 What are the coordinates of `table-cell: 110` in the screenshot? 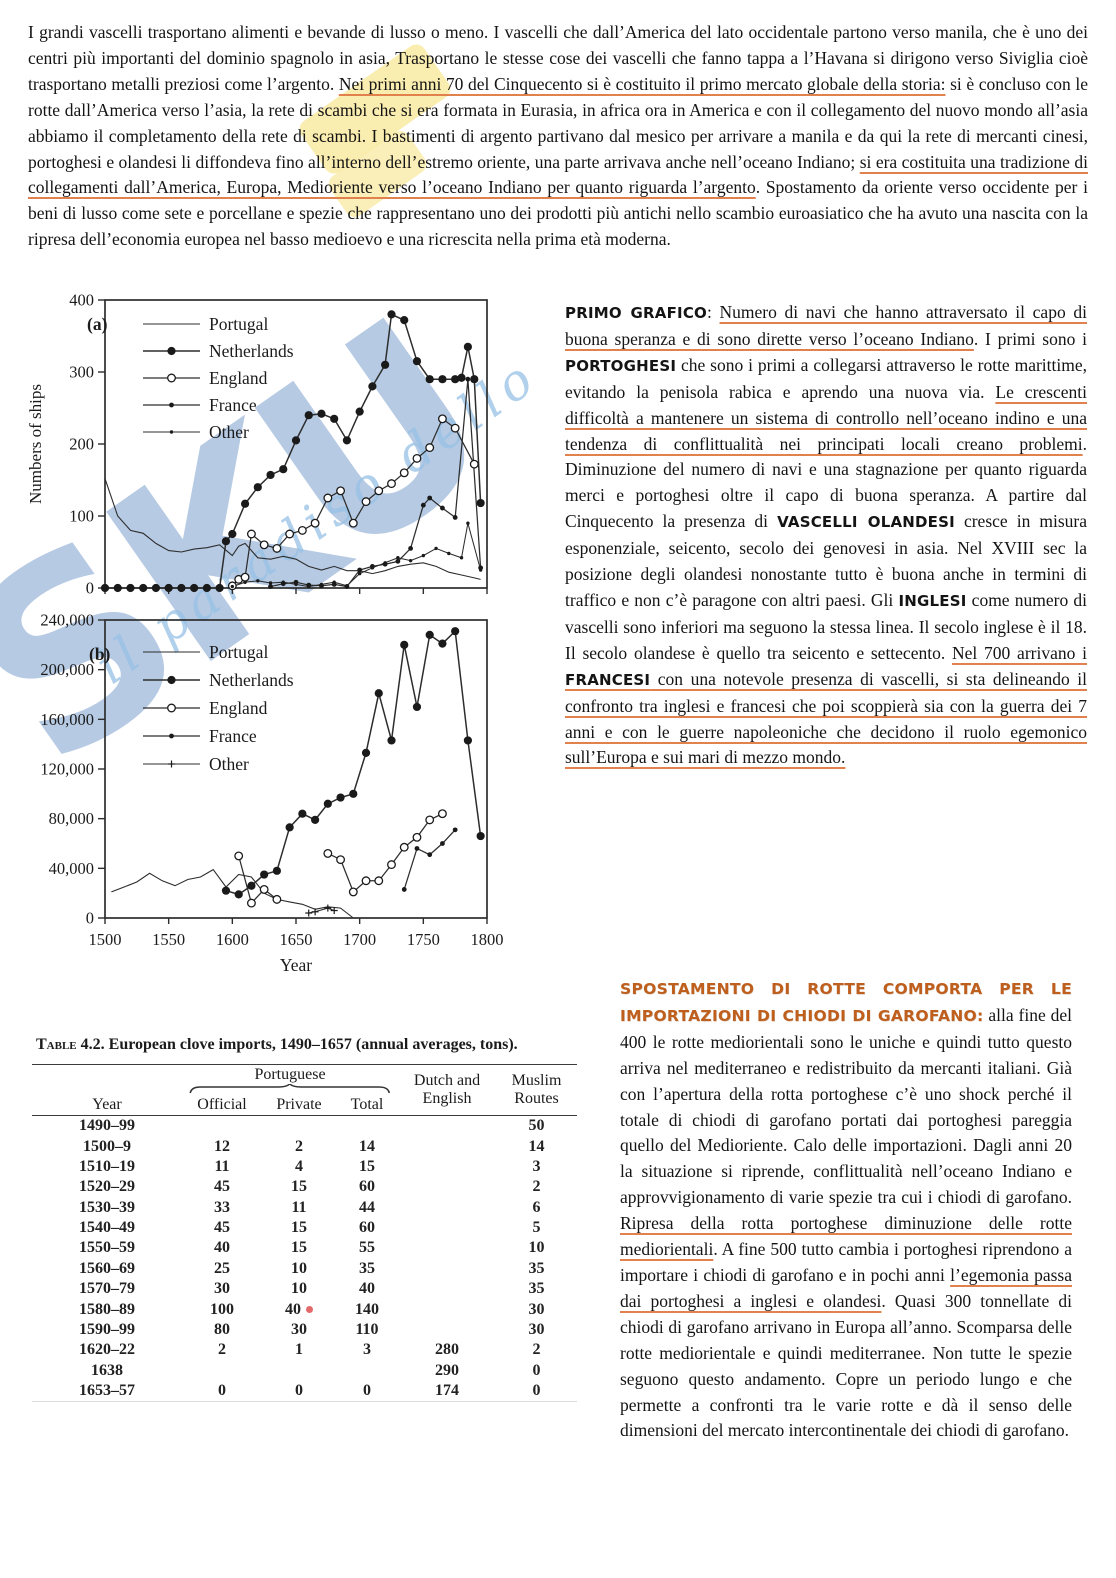 It's located at (367, 1329).